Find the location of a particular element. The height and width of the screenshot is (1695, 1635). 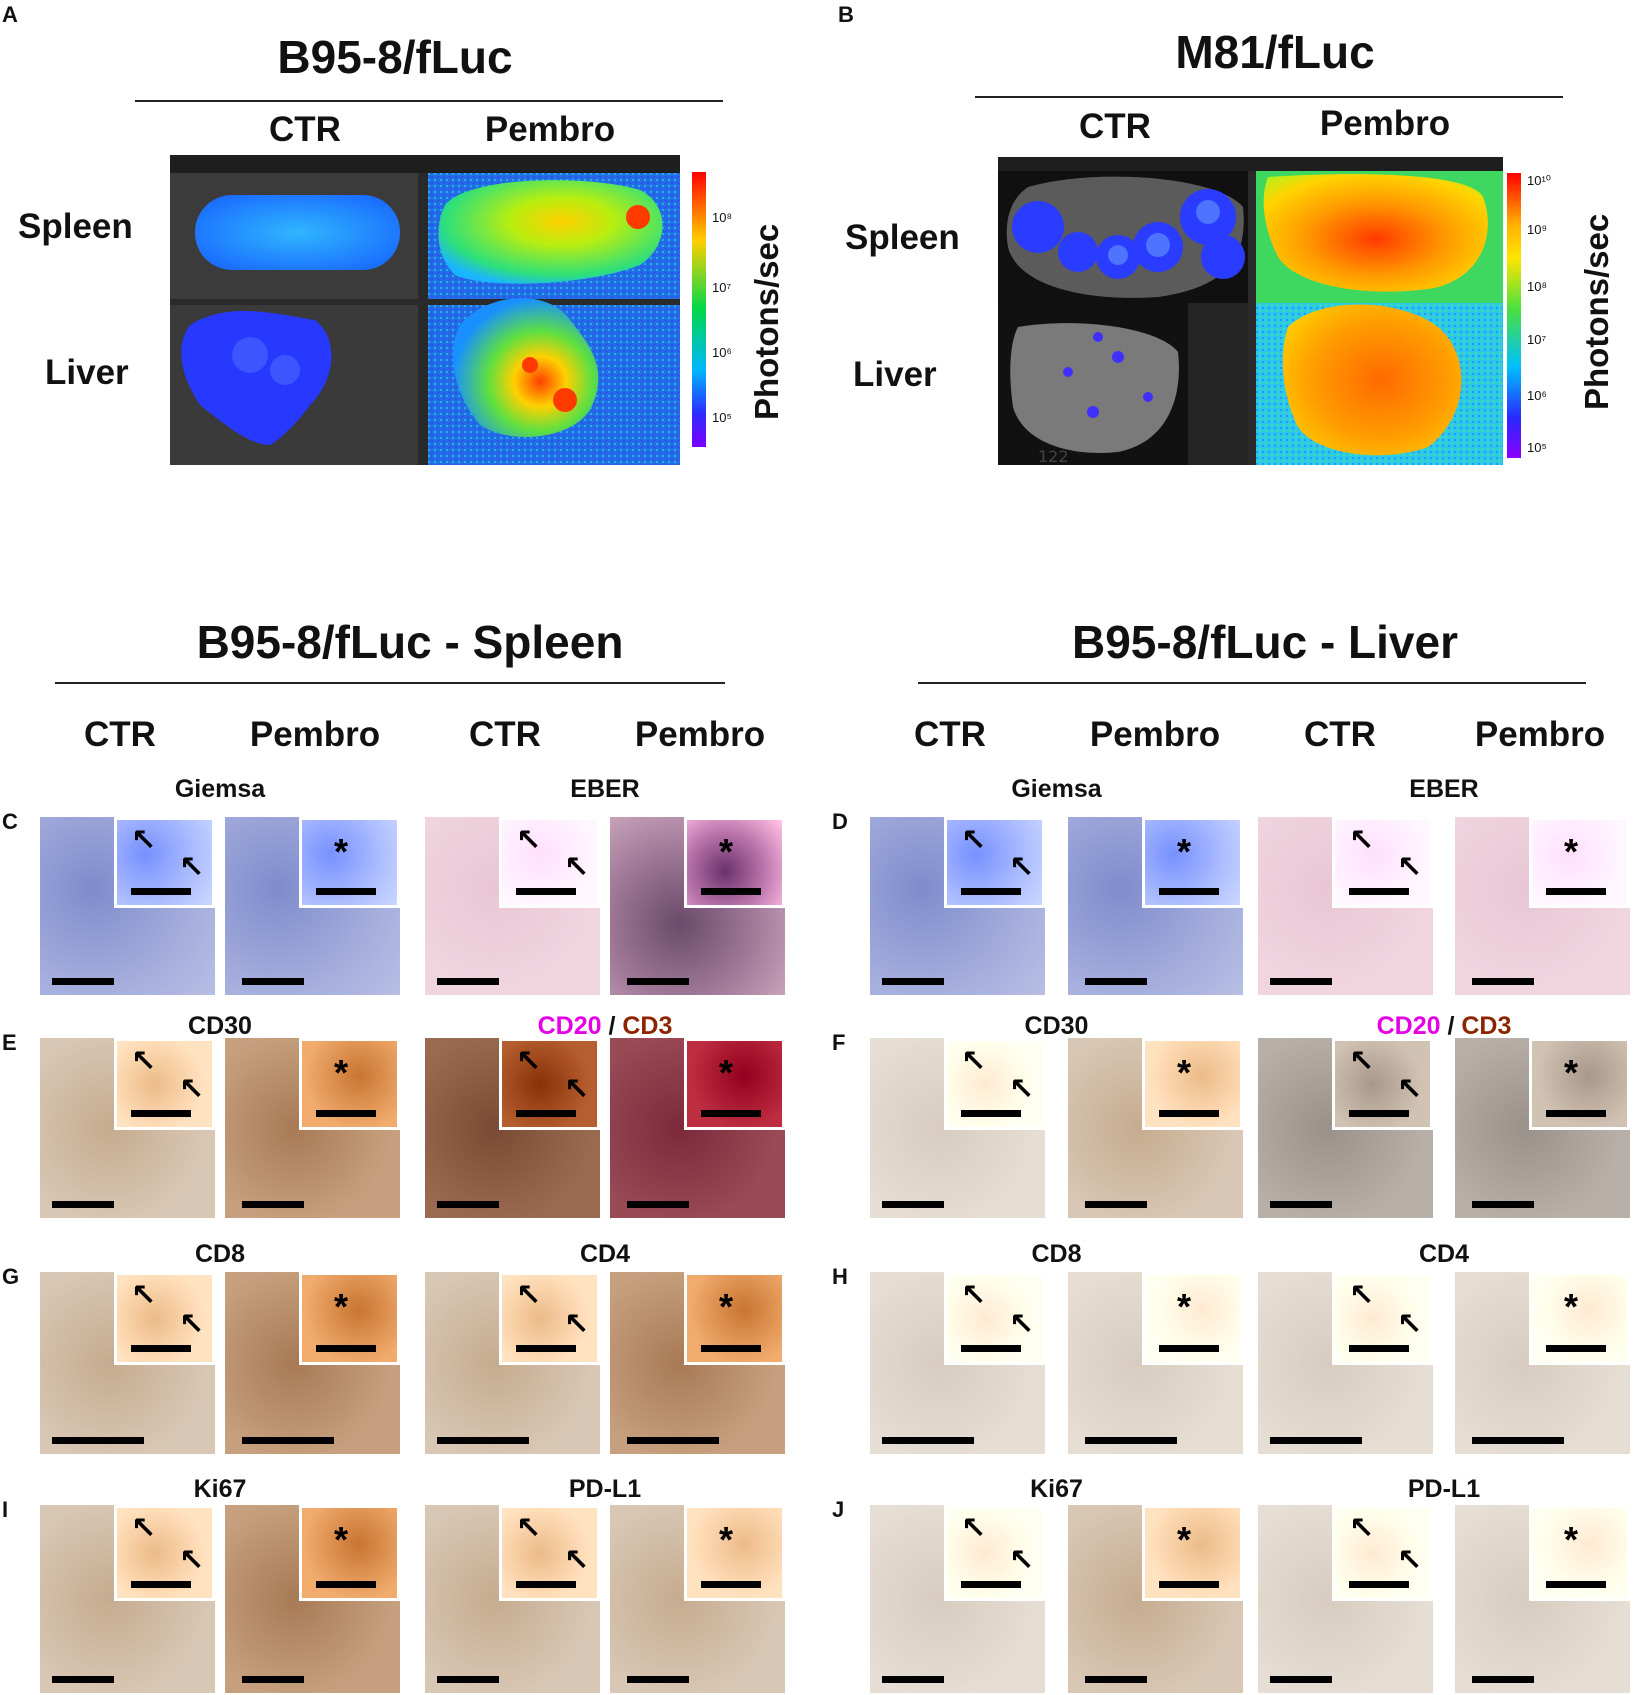

panel-b-image-number: 122 is located at coordinates (1053, 456).